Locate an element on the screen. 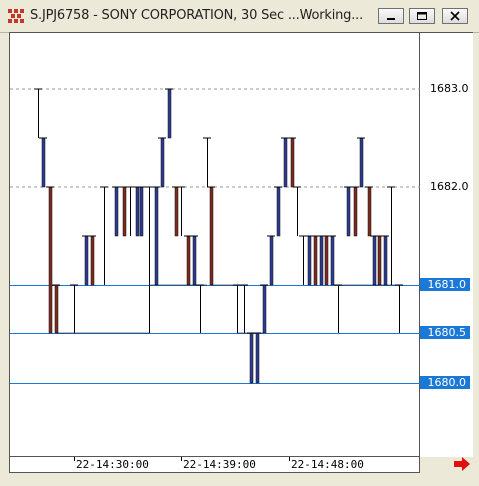 The width and height of the screenshot is (479, 486). price-label-1682: 1682.0 is located at coordinates (449, 186).